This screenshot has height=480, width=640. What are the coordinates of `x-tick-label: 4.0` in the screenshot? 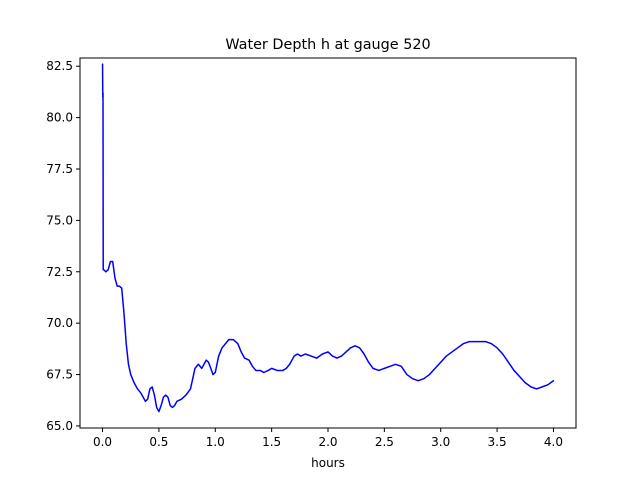 It's located at (553, 442).